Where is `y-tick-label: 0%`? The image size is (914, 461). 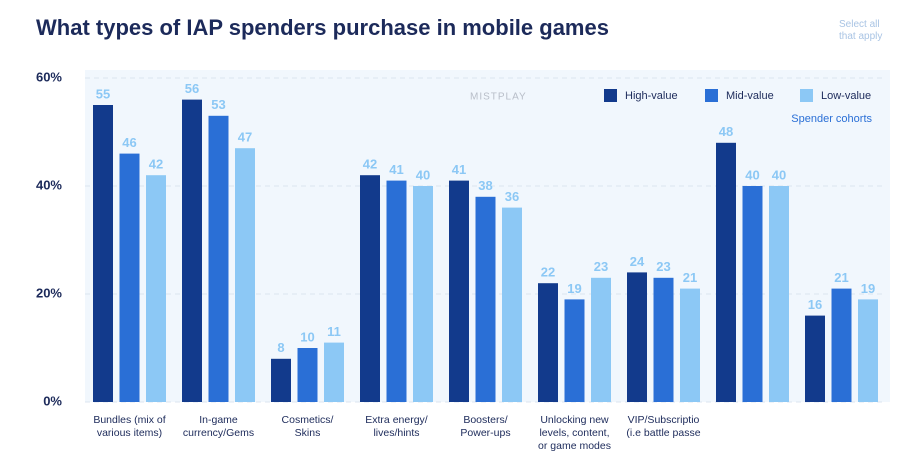
y-tick-label: 0% is located at coordinates (52, 400).